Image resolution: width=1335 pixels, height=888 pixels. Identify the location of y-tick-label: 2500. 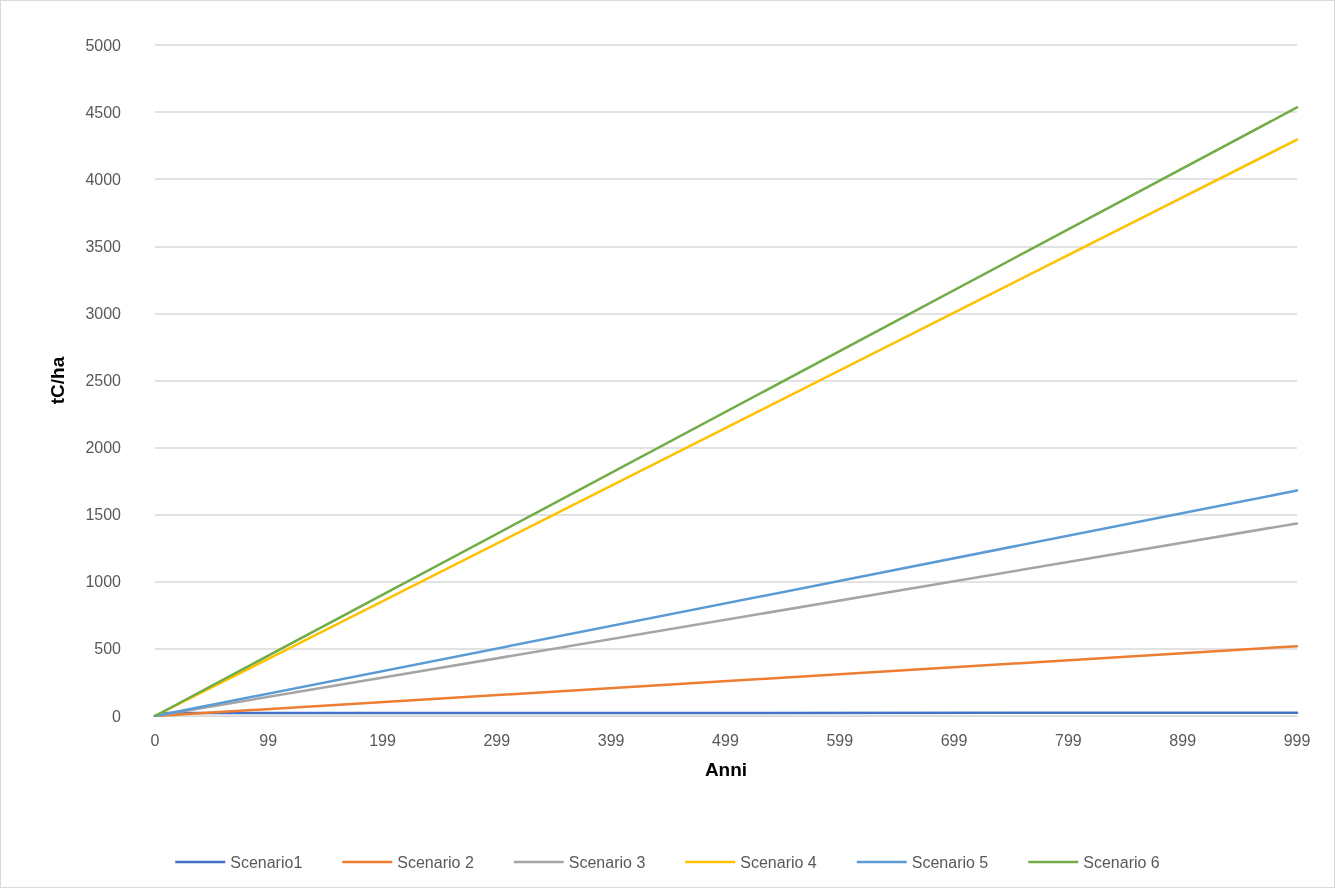
(103, 380).